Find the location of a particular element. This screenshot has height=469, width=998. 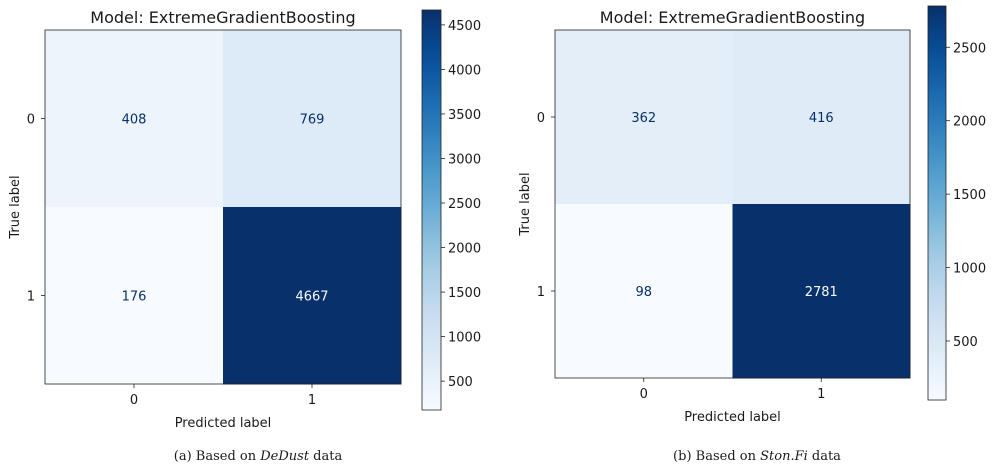

cell-value-label: 98 is located at coordinates (643, 292).